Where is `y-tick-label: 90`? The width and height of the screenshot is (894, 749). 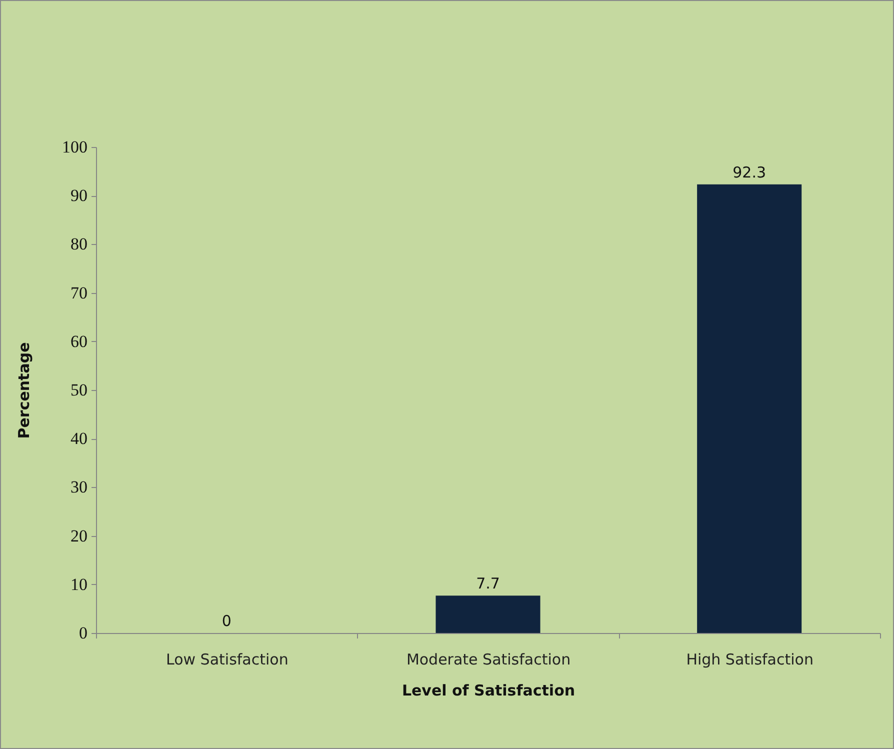
y-tick-label: 90 is located at coordinates (79, 196).